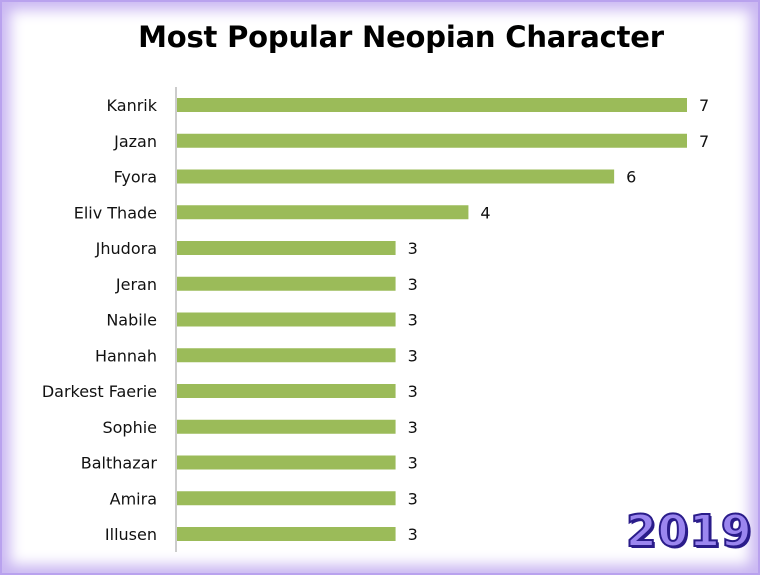  I want to click on category-label: Hannah, so click(126, 355).